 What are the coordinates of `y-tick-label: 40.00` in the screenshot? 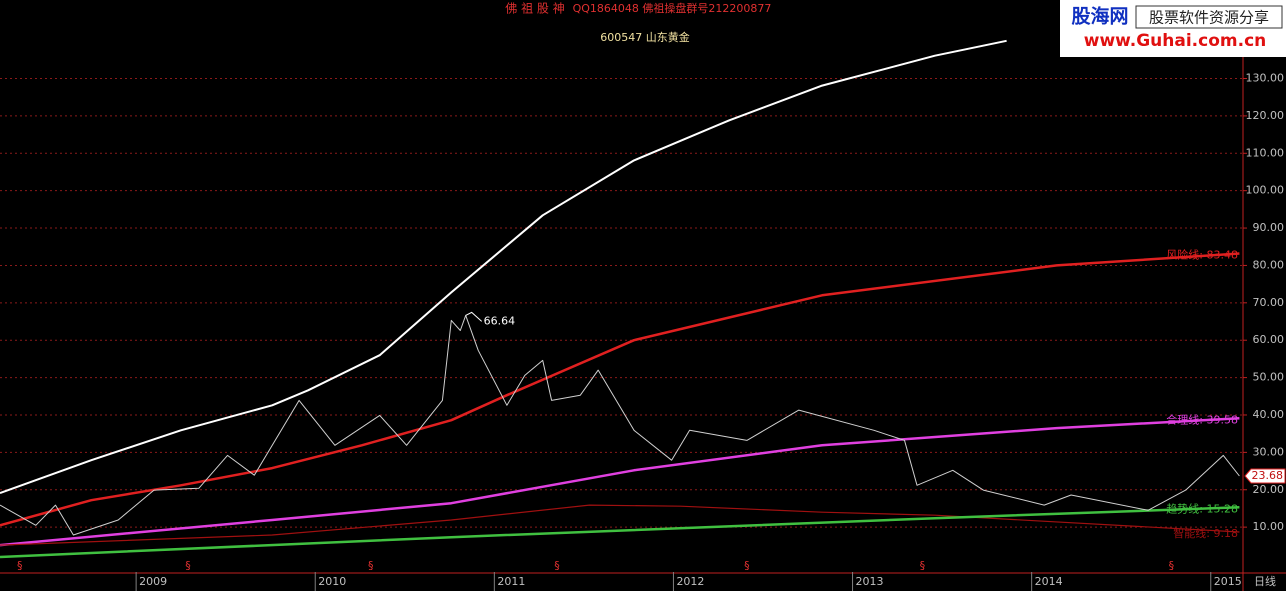 It's located at (1269, 414).